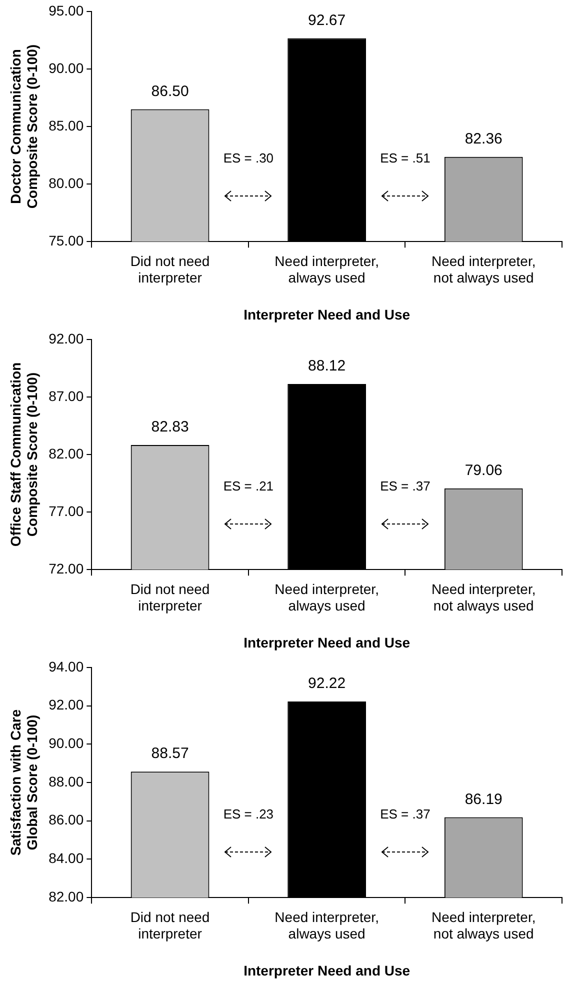 The width and height of the screenshot is (574, 986). I want to click on annotation: ES = .23, so click(248, 814).